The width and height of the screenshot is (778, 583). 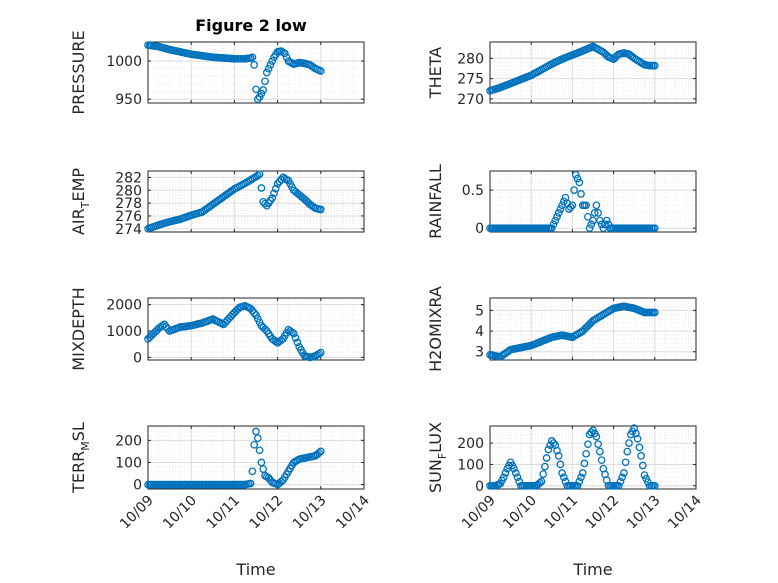 I want to click on figure-title: Figure 2 low, so click(x=251, y=25).